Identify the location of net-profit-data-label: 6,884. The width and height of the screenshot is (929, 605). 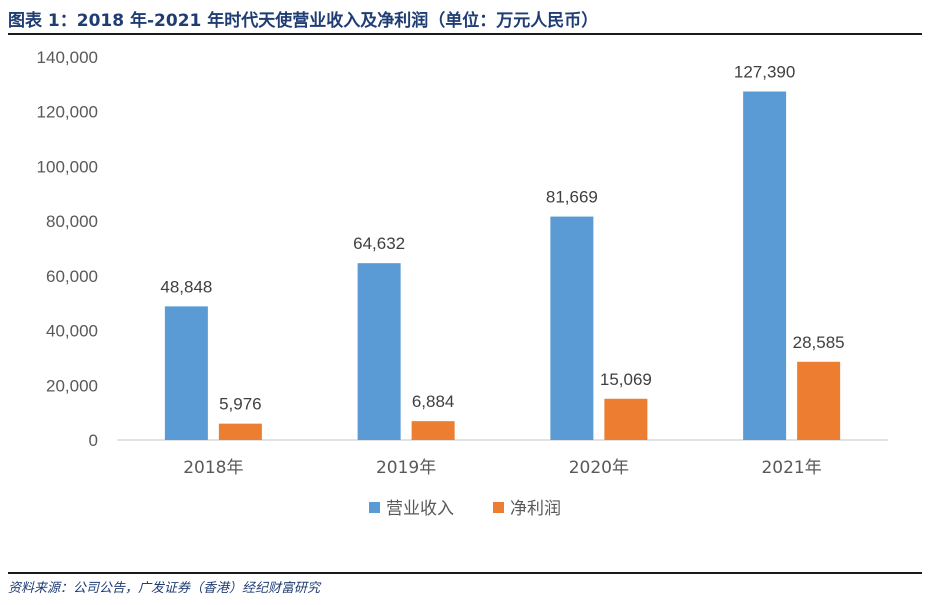
(433, 401).